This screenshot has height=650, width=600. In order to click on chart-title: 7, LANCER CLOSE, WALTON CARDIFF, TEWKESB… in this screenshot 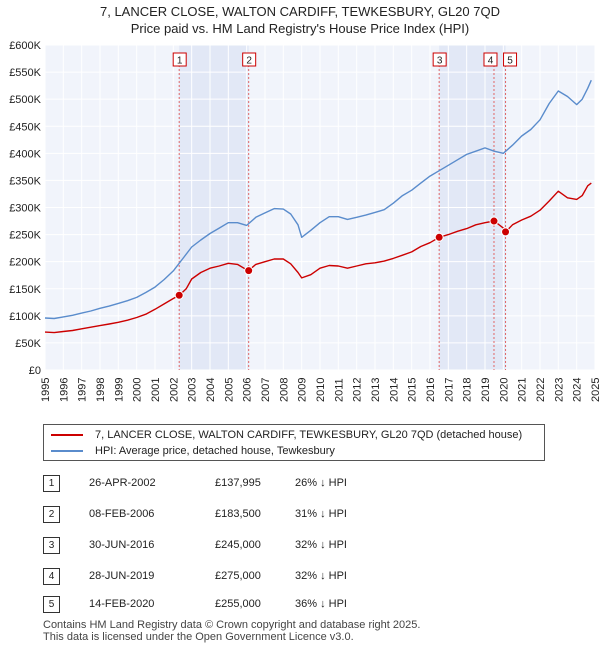, I will do `click(300, 11)`.